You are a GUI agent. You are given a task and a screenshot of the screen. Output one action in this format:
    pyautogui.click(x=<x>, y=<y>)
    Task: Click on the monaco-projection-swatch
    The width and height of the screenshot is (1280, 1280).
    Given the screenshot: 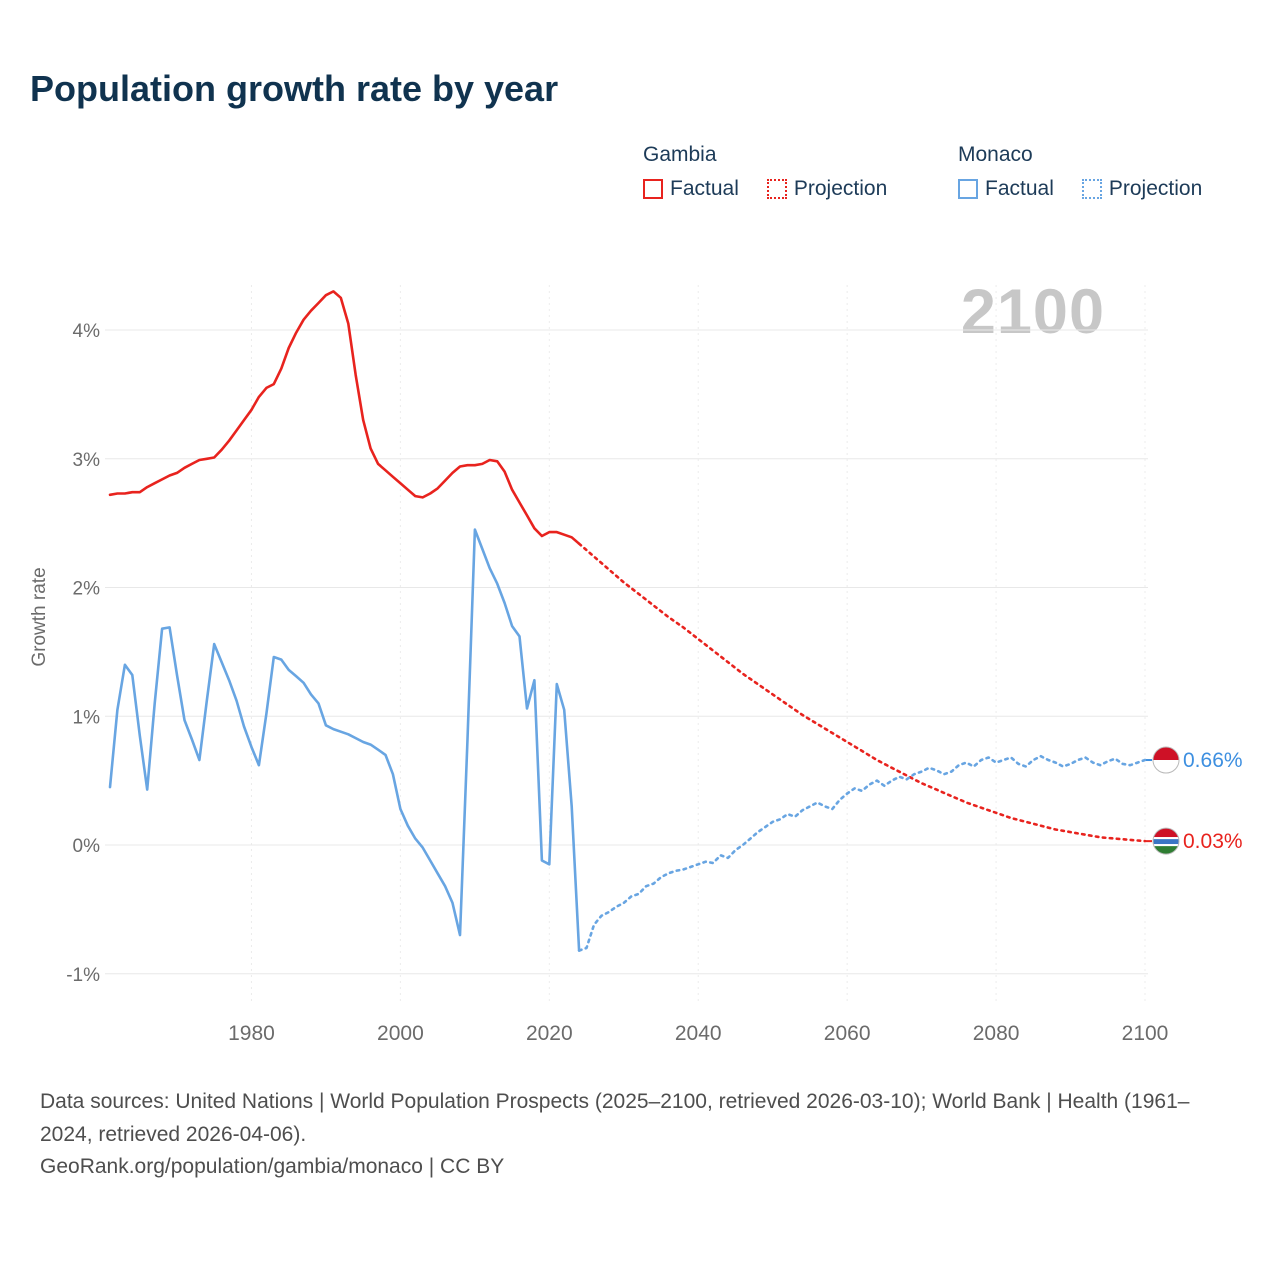 What is the action you would take?
    pyautogui.click(x=1091, y=189)
    